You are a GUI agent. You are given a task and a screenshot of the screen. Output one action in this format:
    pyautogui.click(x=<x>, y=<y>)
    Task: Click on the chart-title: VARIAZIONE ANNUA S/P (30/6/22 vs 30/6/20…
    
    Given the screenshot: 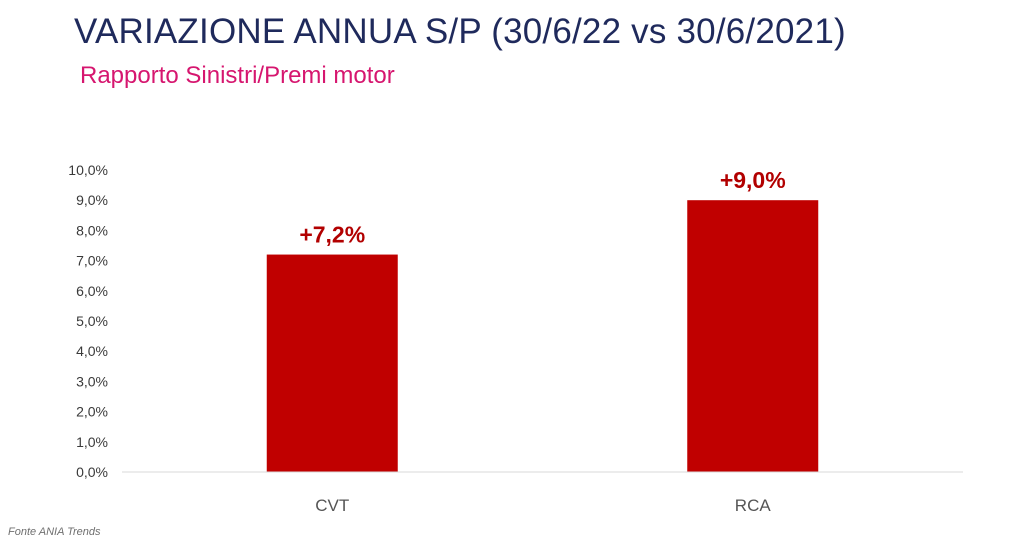 What is the action you would take?
    pyautogui.click(x=460, y=32)
    